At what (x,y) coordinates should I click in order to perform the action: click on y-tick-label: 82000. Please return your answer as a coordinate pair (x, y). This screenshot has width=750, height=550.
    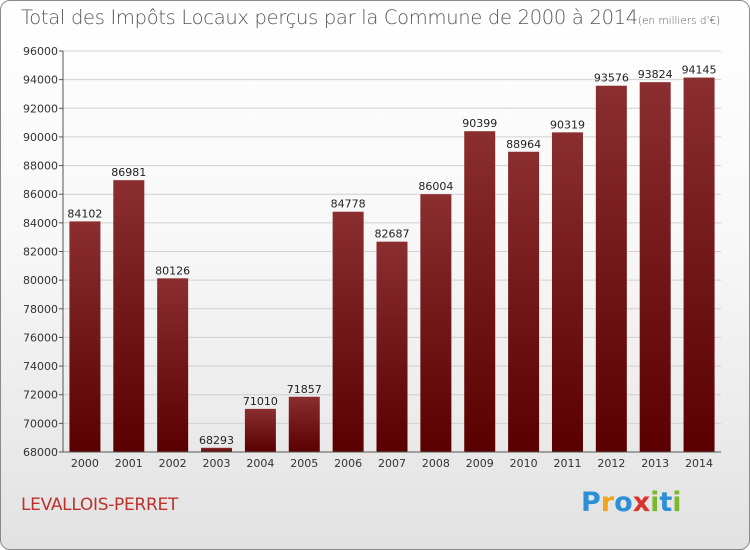
    Looking at the image, I should click on (40, 252).